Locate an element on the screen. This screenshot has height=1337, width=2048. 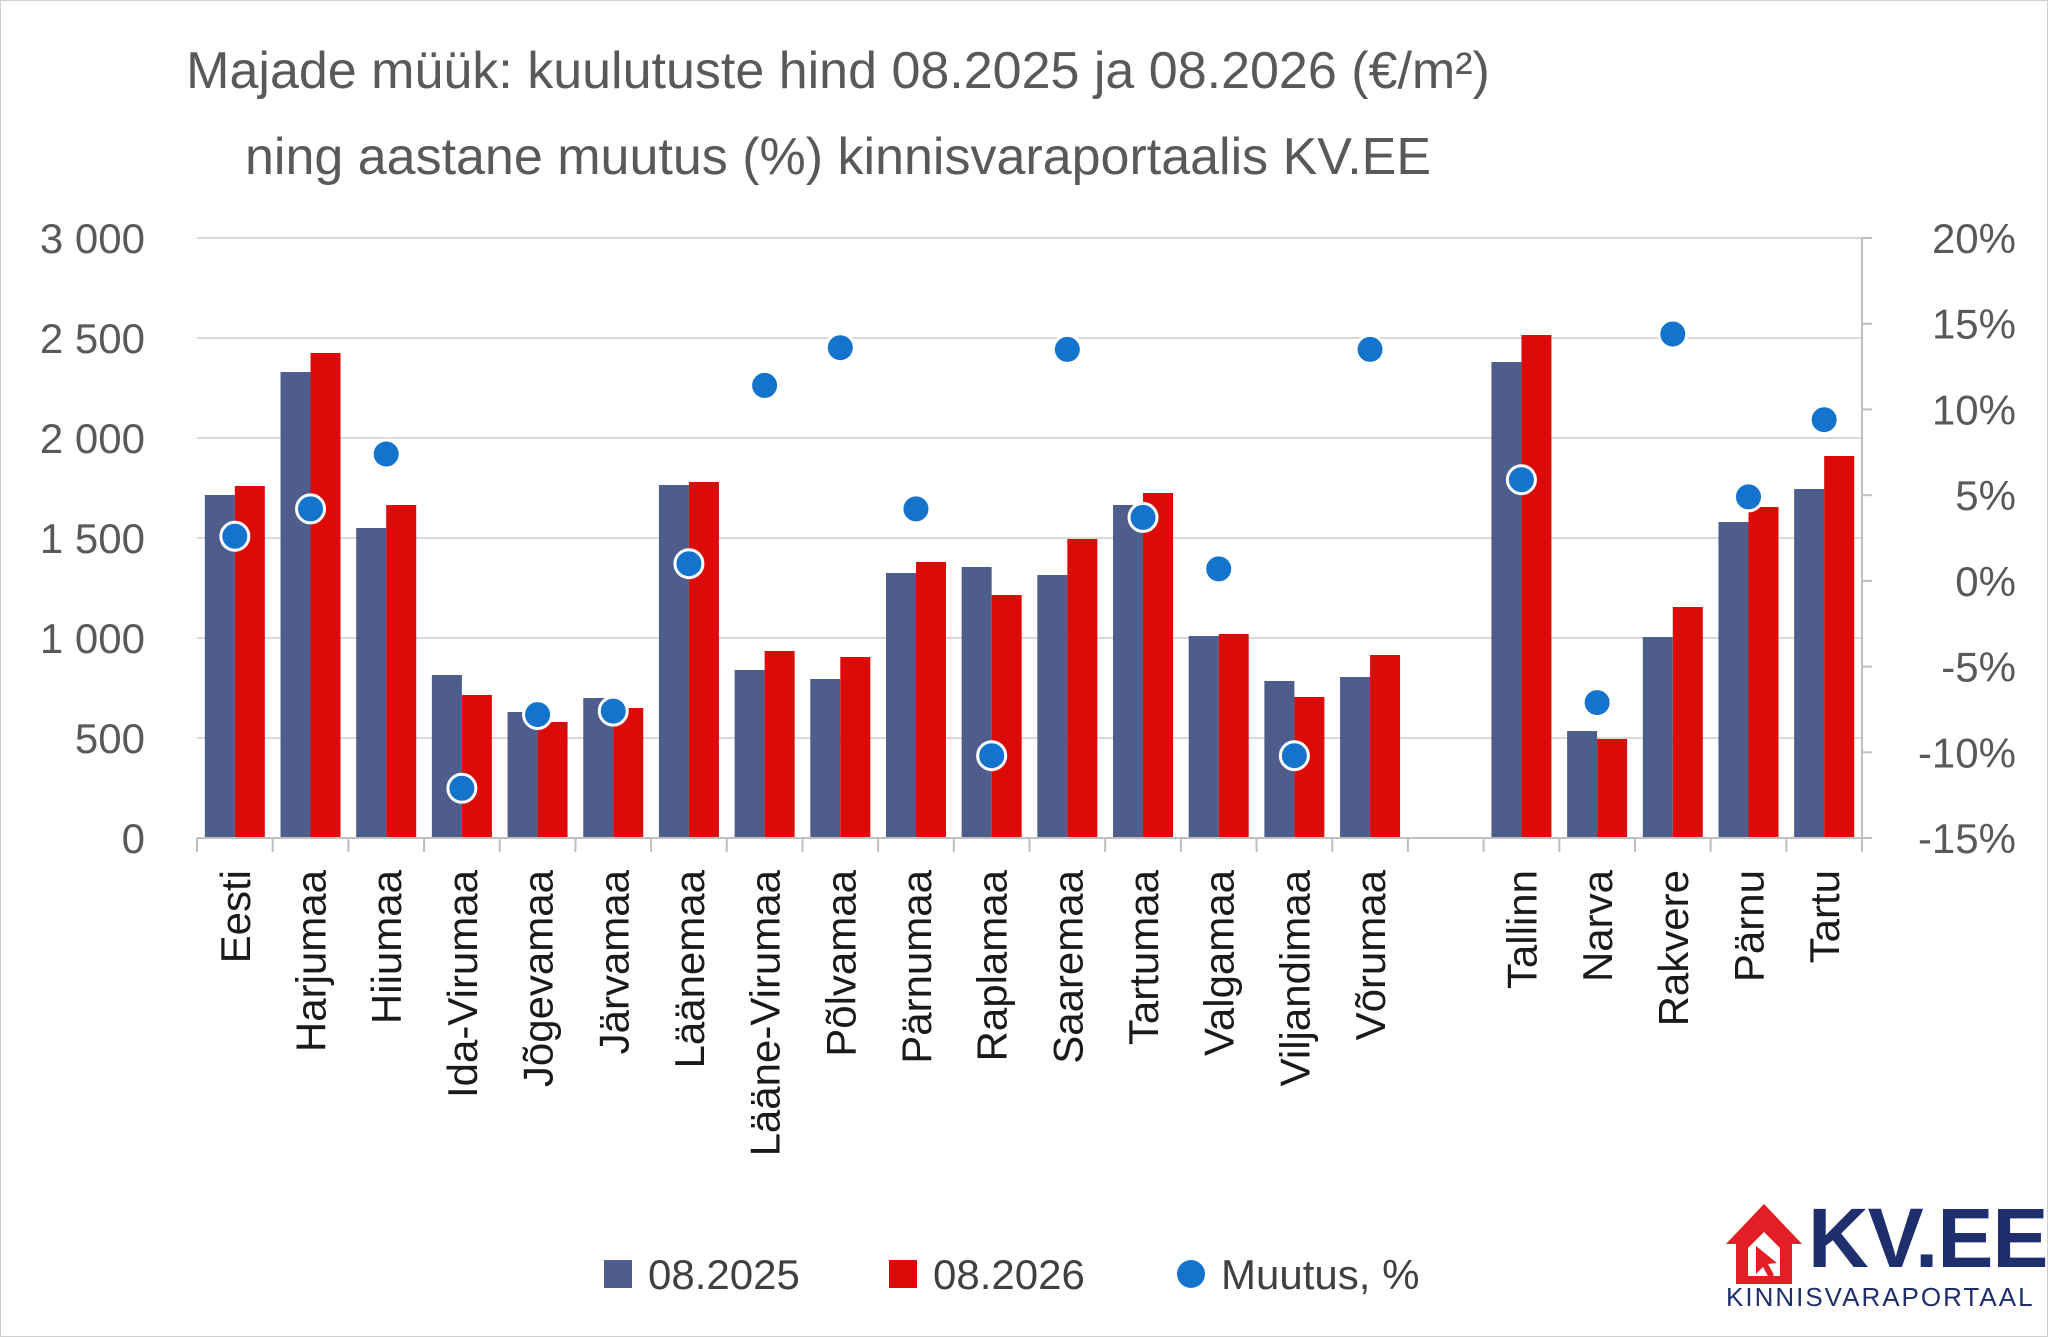
x-category-label: Ida-Virumaa is located at coordinates (462, 983).